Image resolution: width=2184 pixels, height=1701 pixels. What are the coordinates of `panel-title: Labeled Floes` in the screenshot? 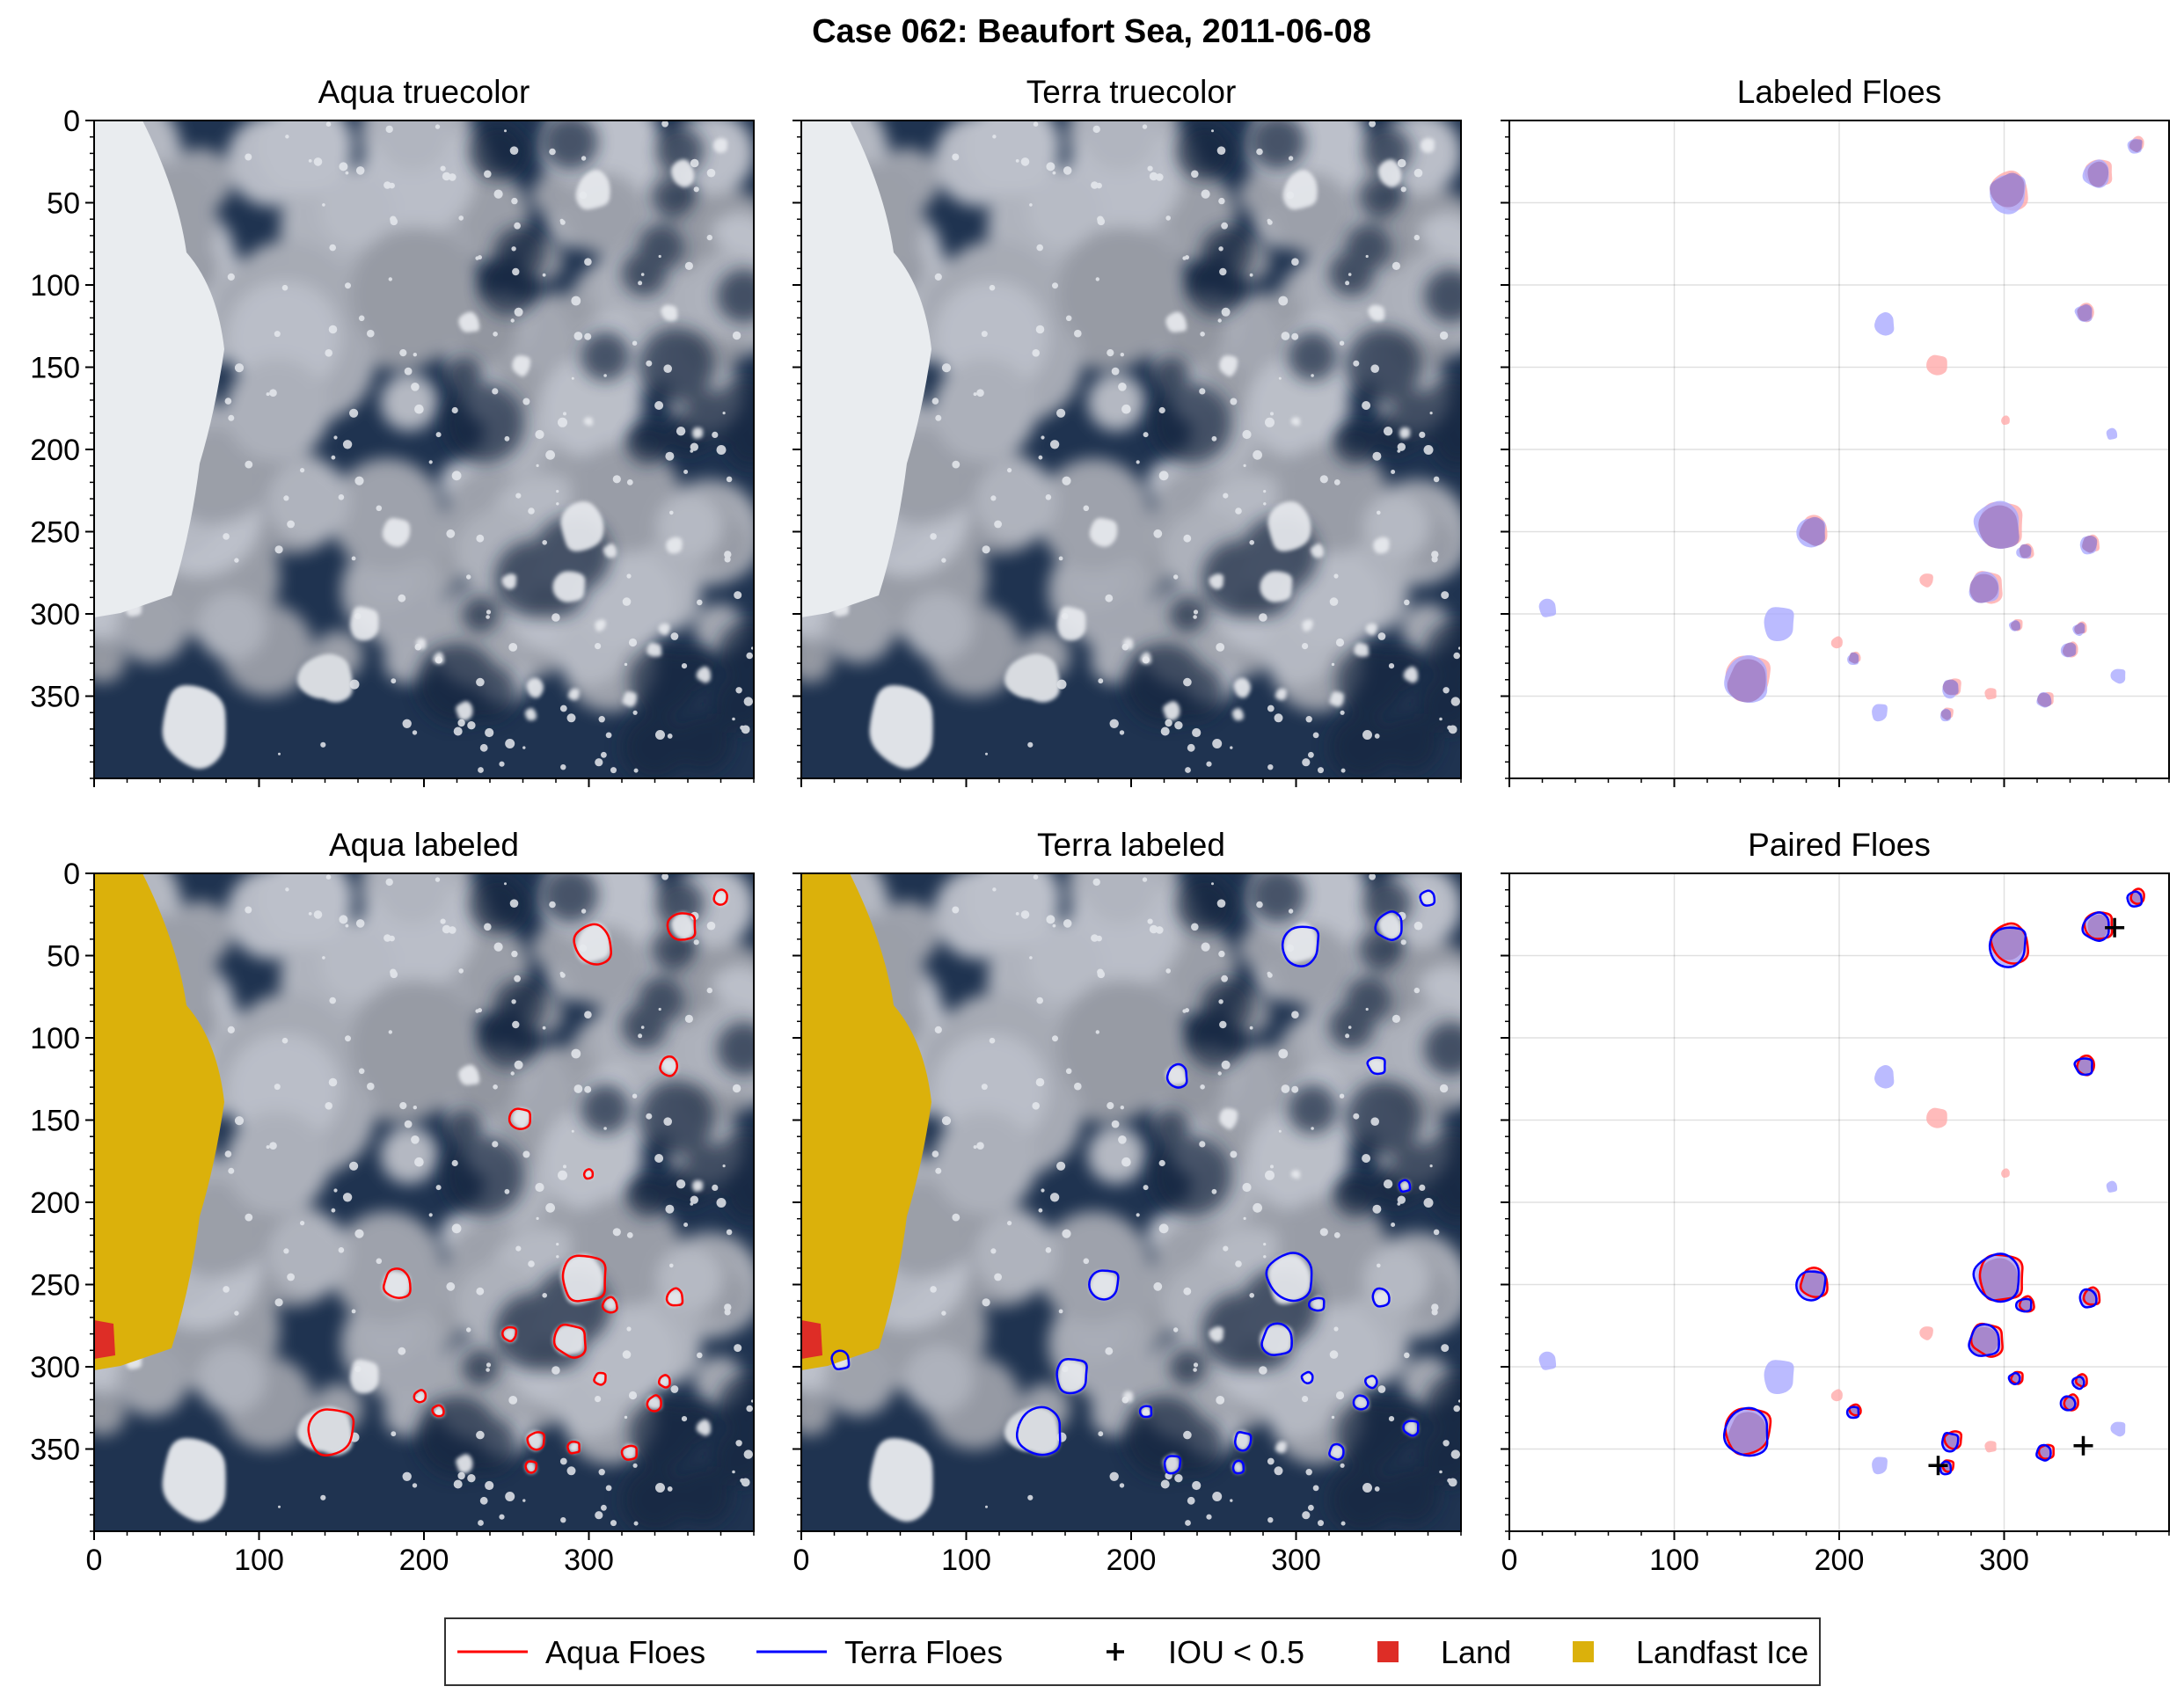 It's located at (1839, 92).